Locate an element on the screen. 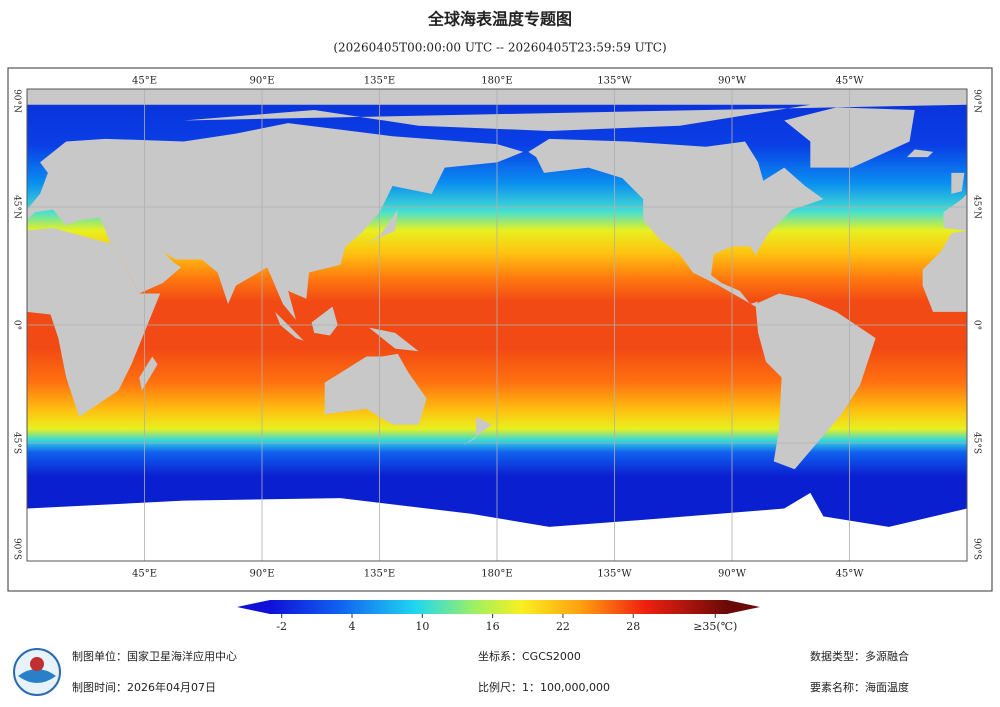 The width and height of the screenshot is (1000, 707). lat-label-left: 45°N is located at coordinates (17, 207).